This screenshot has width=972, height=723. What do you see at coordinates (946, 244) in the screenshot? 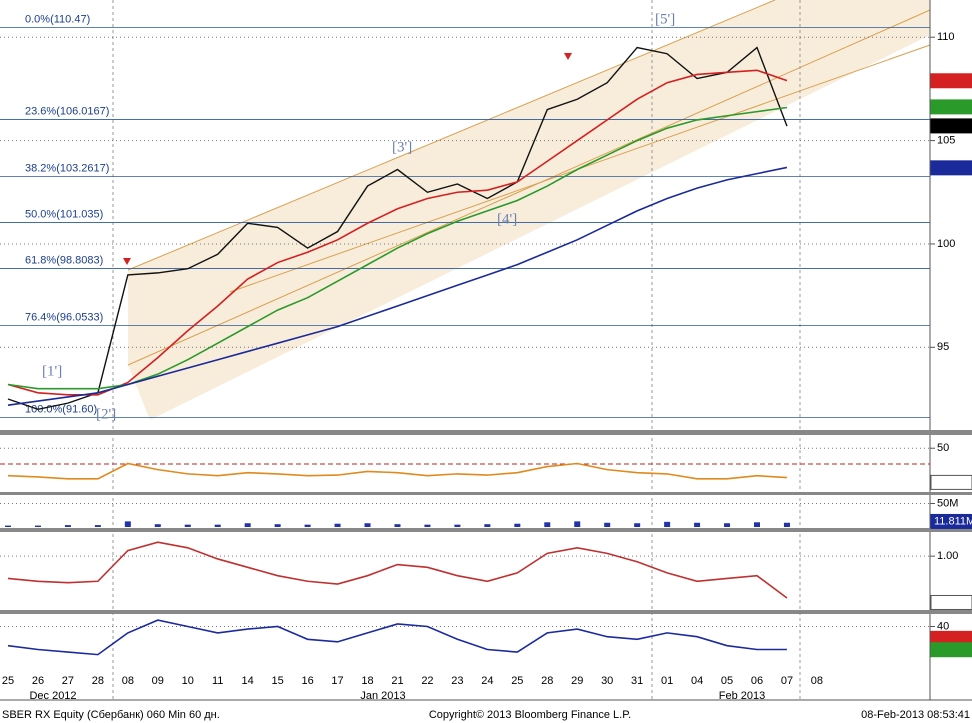
I see `y-tick-label: 100` at bounding box center [946, 244].